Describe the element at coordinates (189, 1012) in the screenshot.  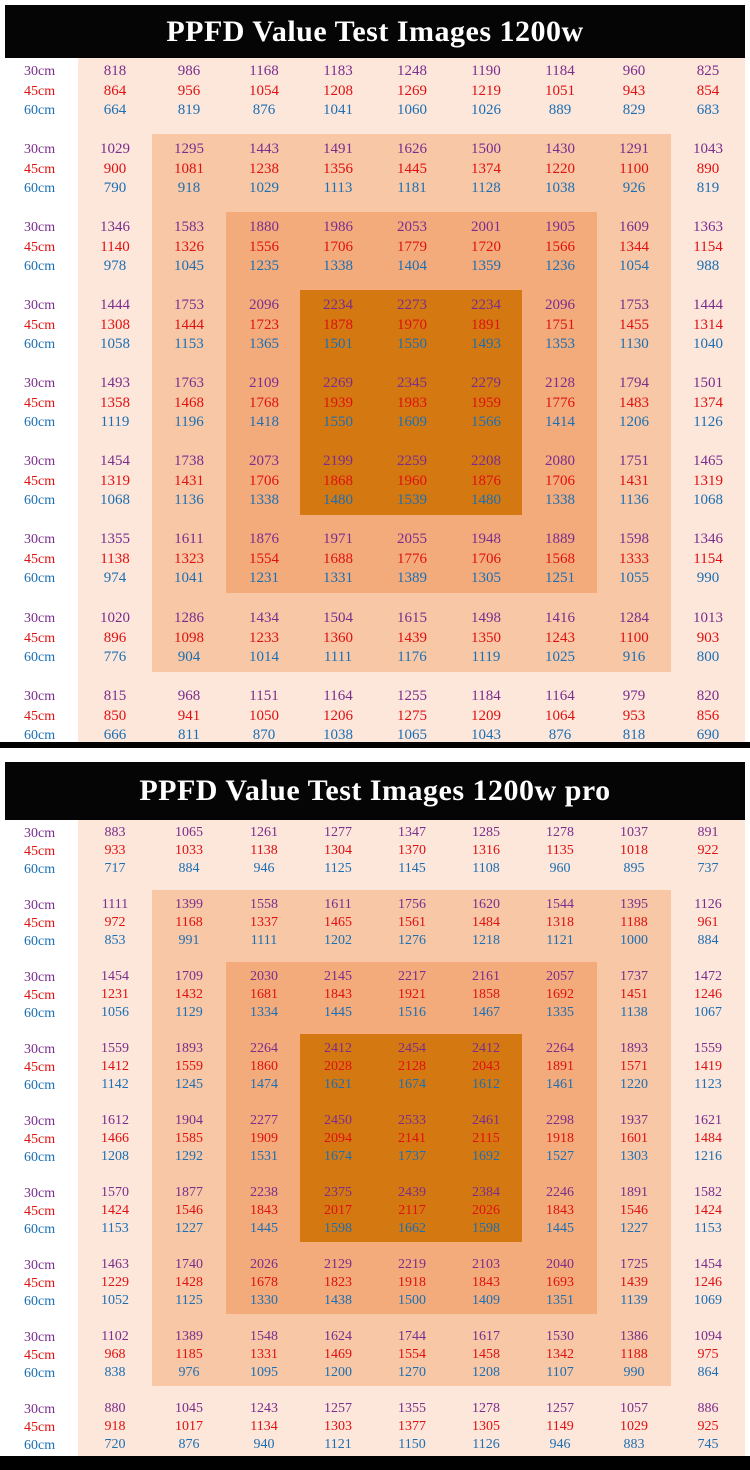
I see `ppfd-value: 1129` at that location.